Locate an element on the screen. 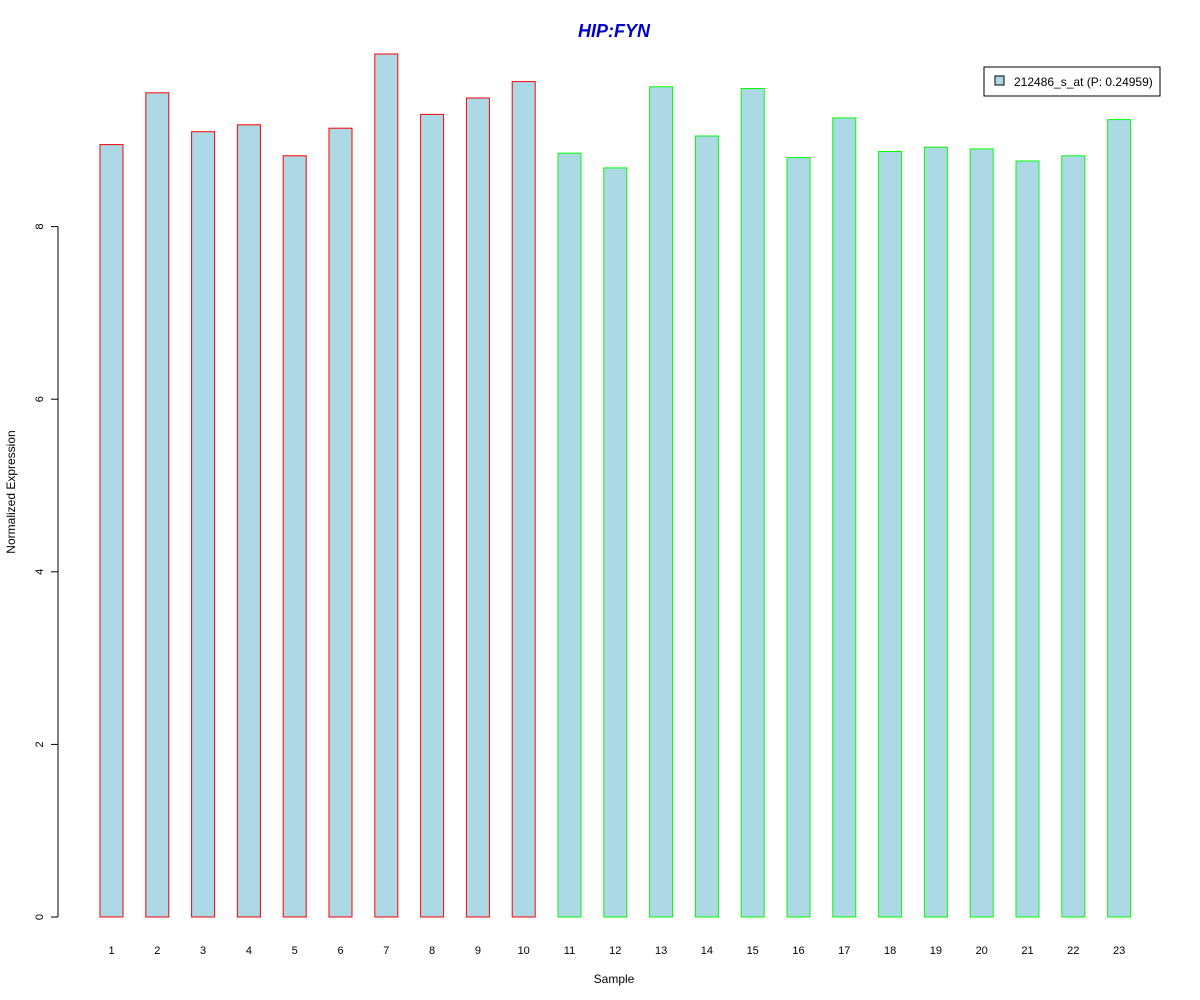 The image size is (1200, 1000). y-ticks: 0 2 4 6 8 is located at coordinates (46, 572).